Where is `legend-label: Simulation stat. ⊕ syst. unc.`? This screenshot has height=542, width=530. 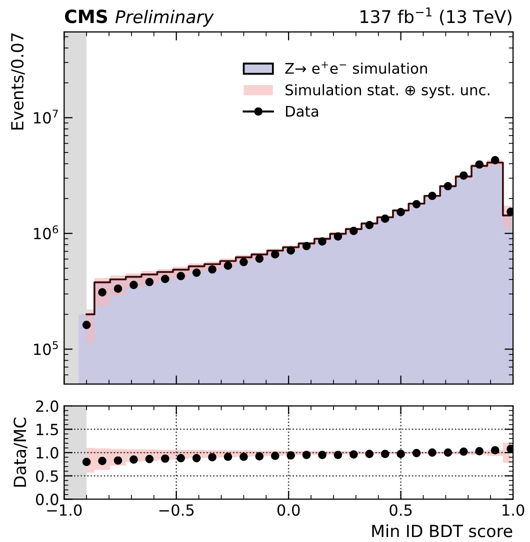 legend-label: Simulation stat. ⊕ syst. unc. is located at coordinates (388, 91).